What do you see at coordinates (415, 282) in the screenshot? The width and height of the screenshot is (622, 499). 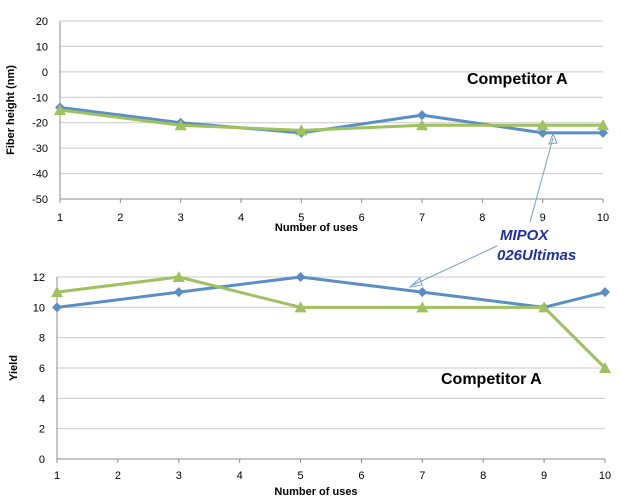 I see `callout-arrowhead-bottom` at bounding box center [415, 282].